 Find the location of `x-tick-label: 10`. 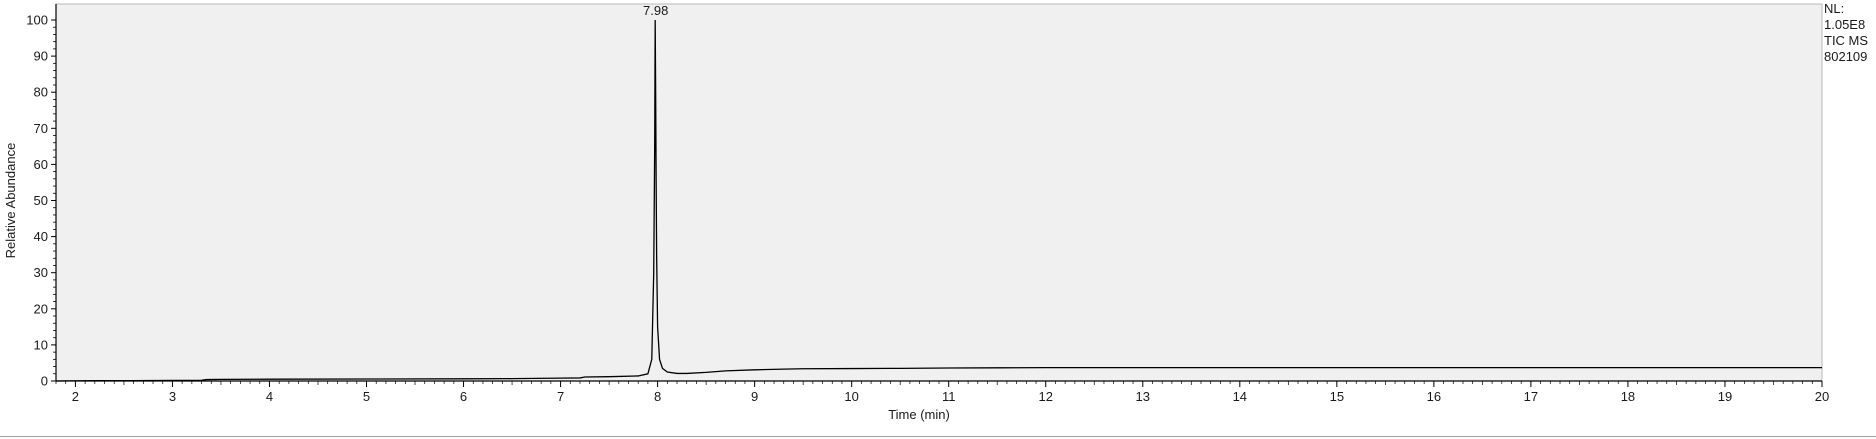

x-tick-label: 10 is located at coordinates (851, 396).